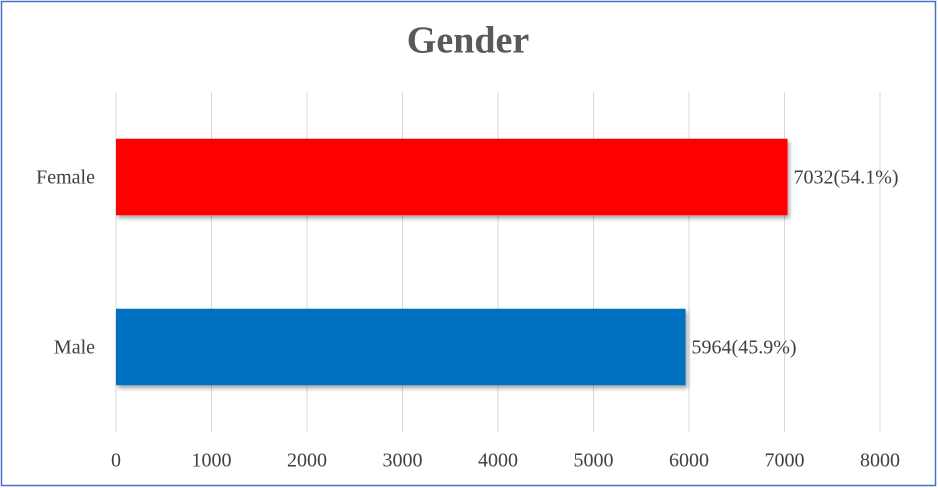 This screenshot has height=488, width=938. Describe the element at coordinates (846, 178) in the screenshot. I see `value-label: 7032(54.1%)` at that location.